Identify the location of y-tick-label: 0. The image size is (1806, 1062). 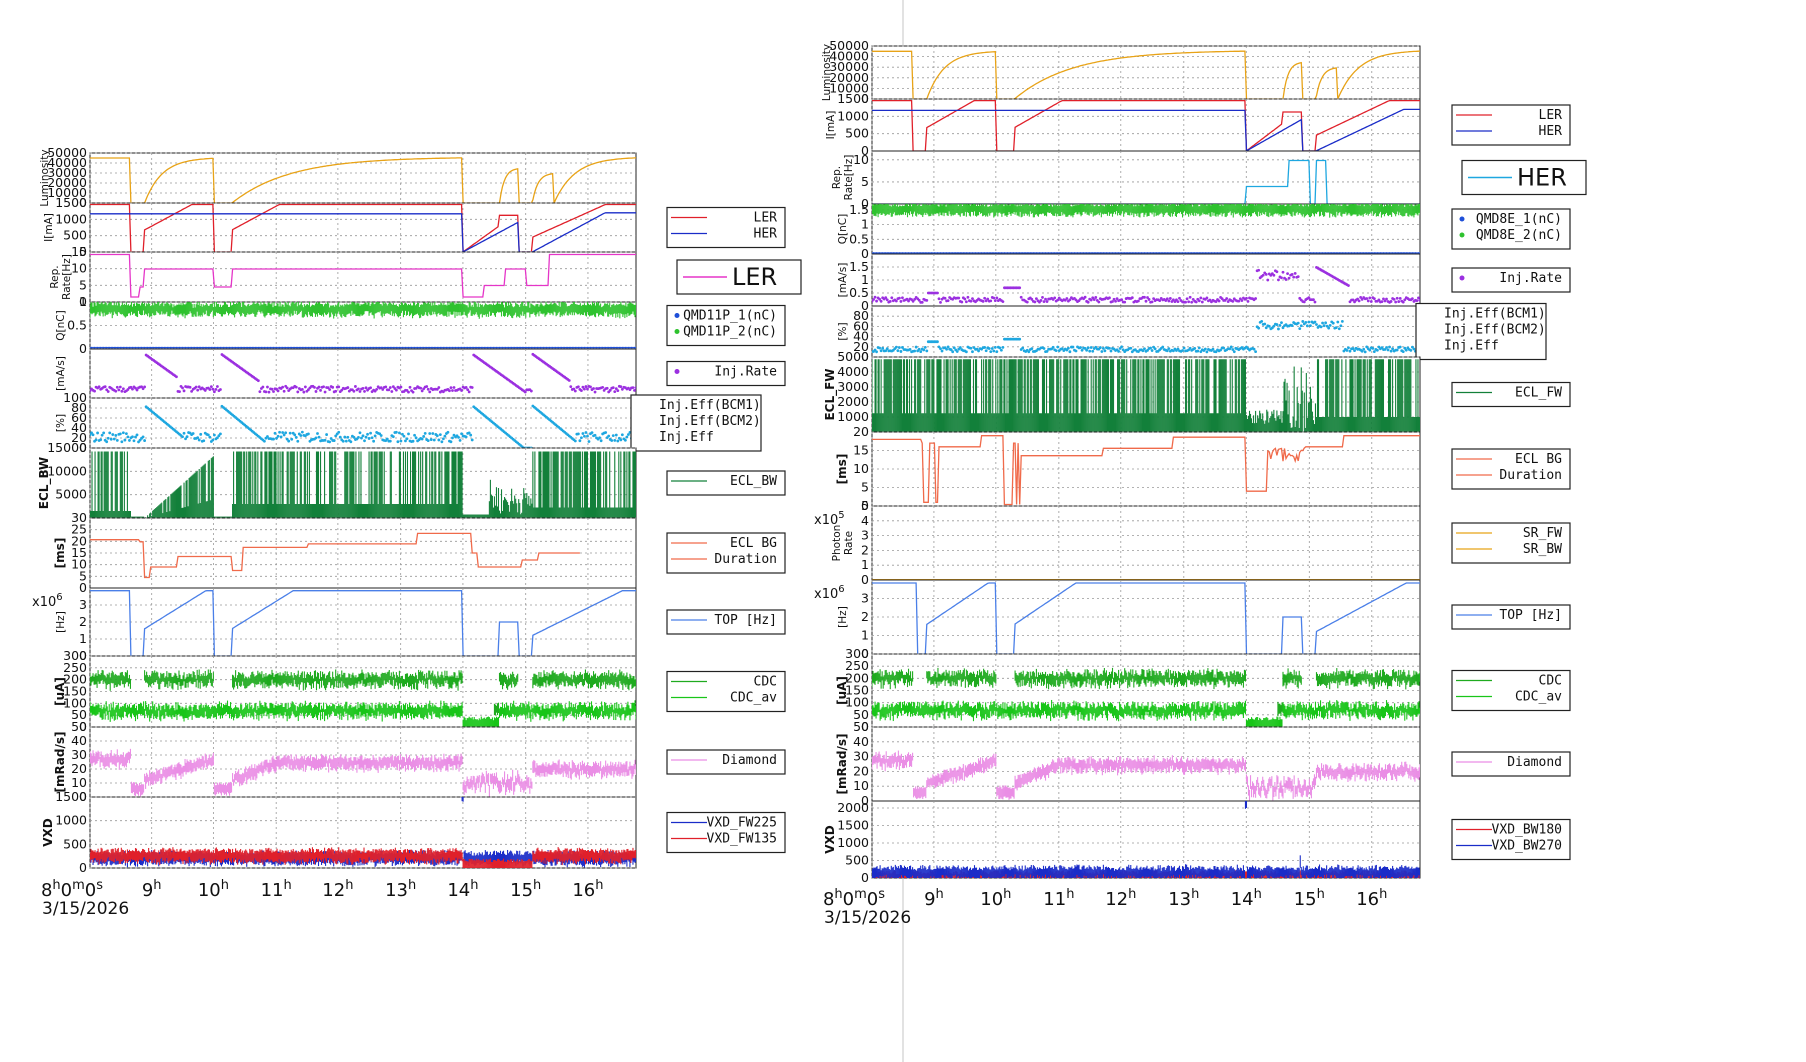
(83, 867).